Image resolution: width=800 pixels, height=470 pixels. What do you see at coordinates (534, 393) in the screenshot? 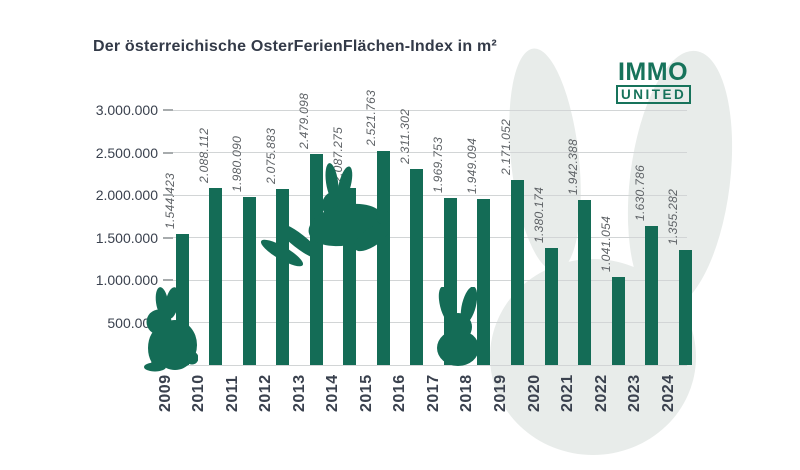
I see `x-axis-label-2020: 2020` at bounding box center [534, 393].